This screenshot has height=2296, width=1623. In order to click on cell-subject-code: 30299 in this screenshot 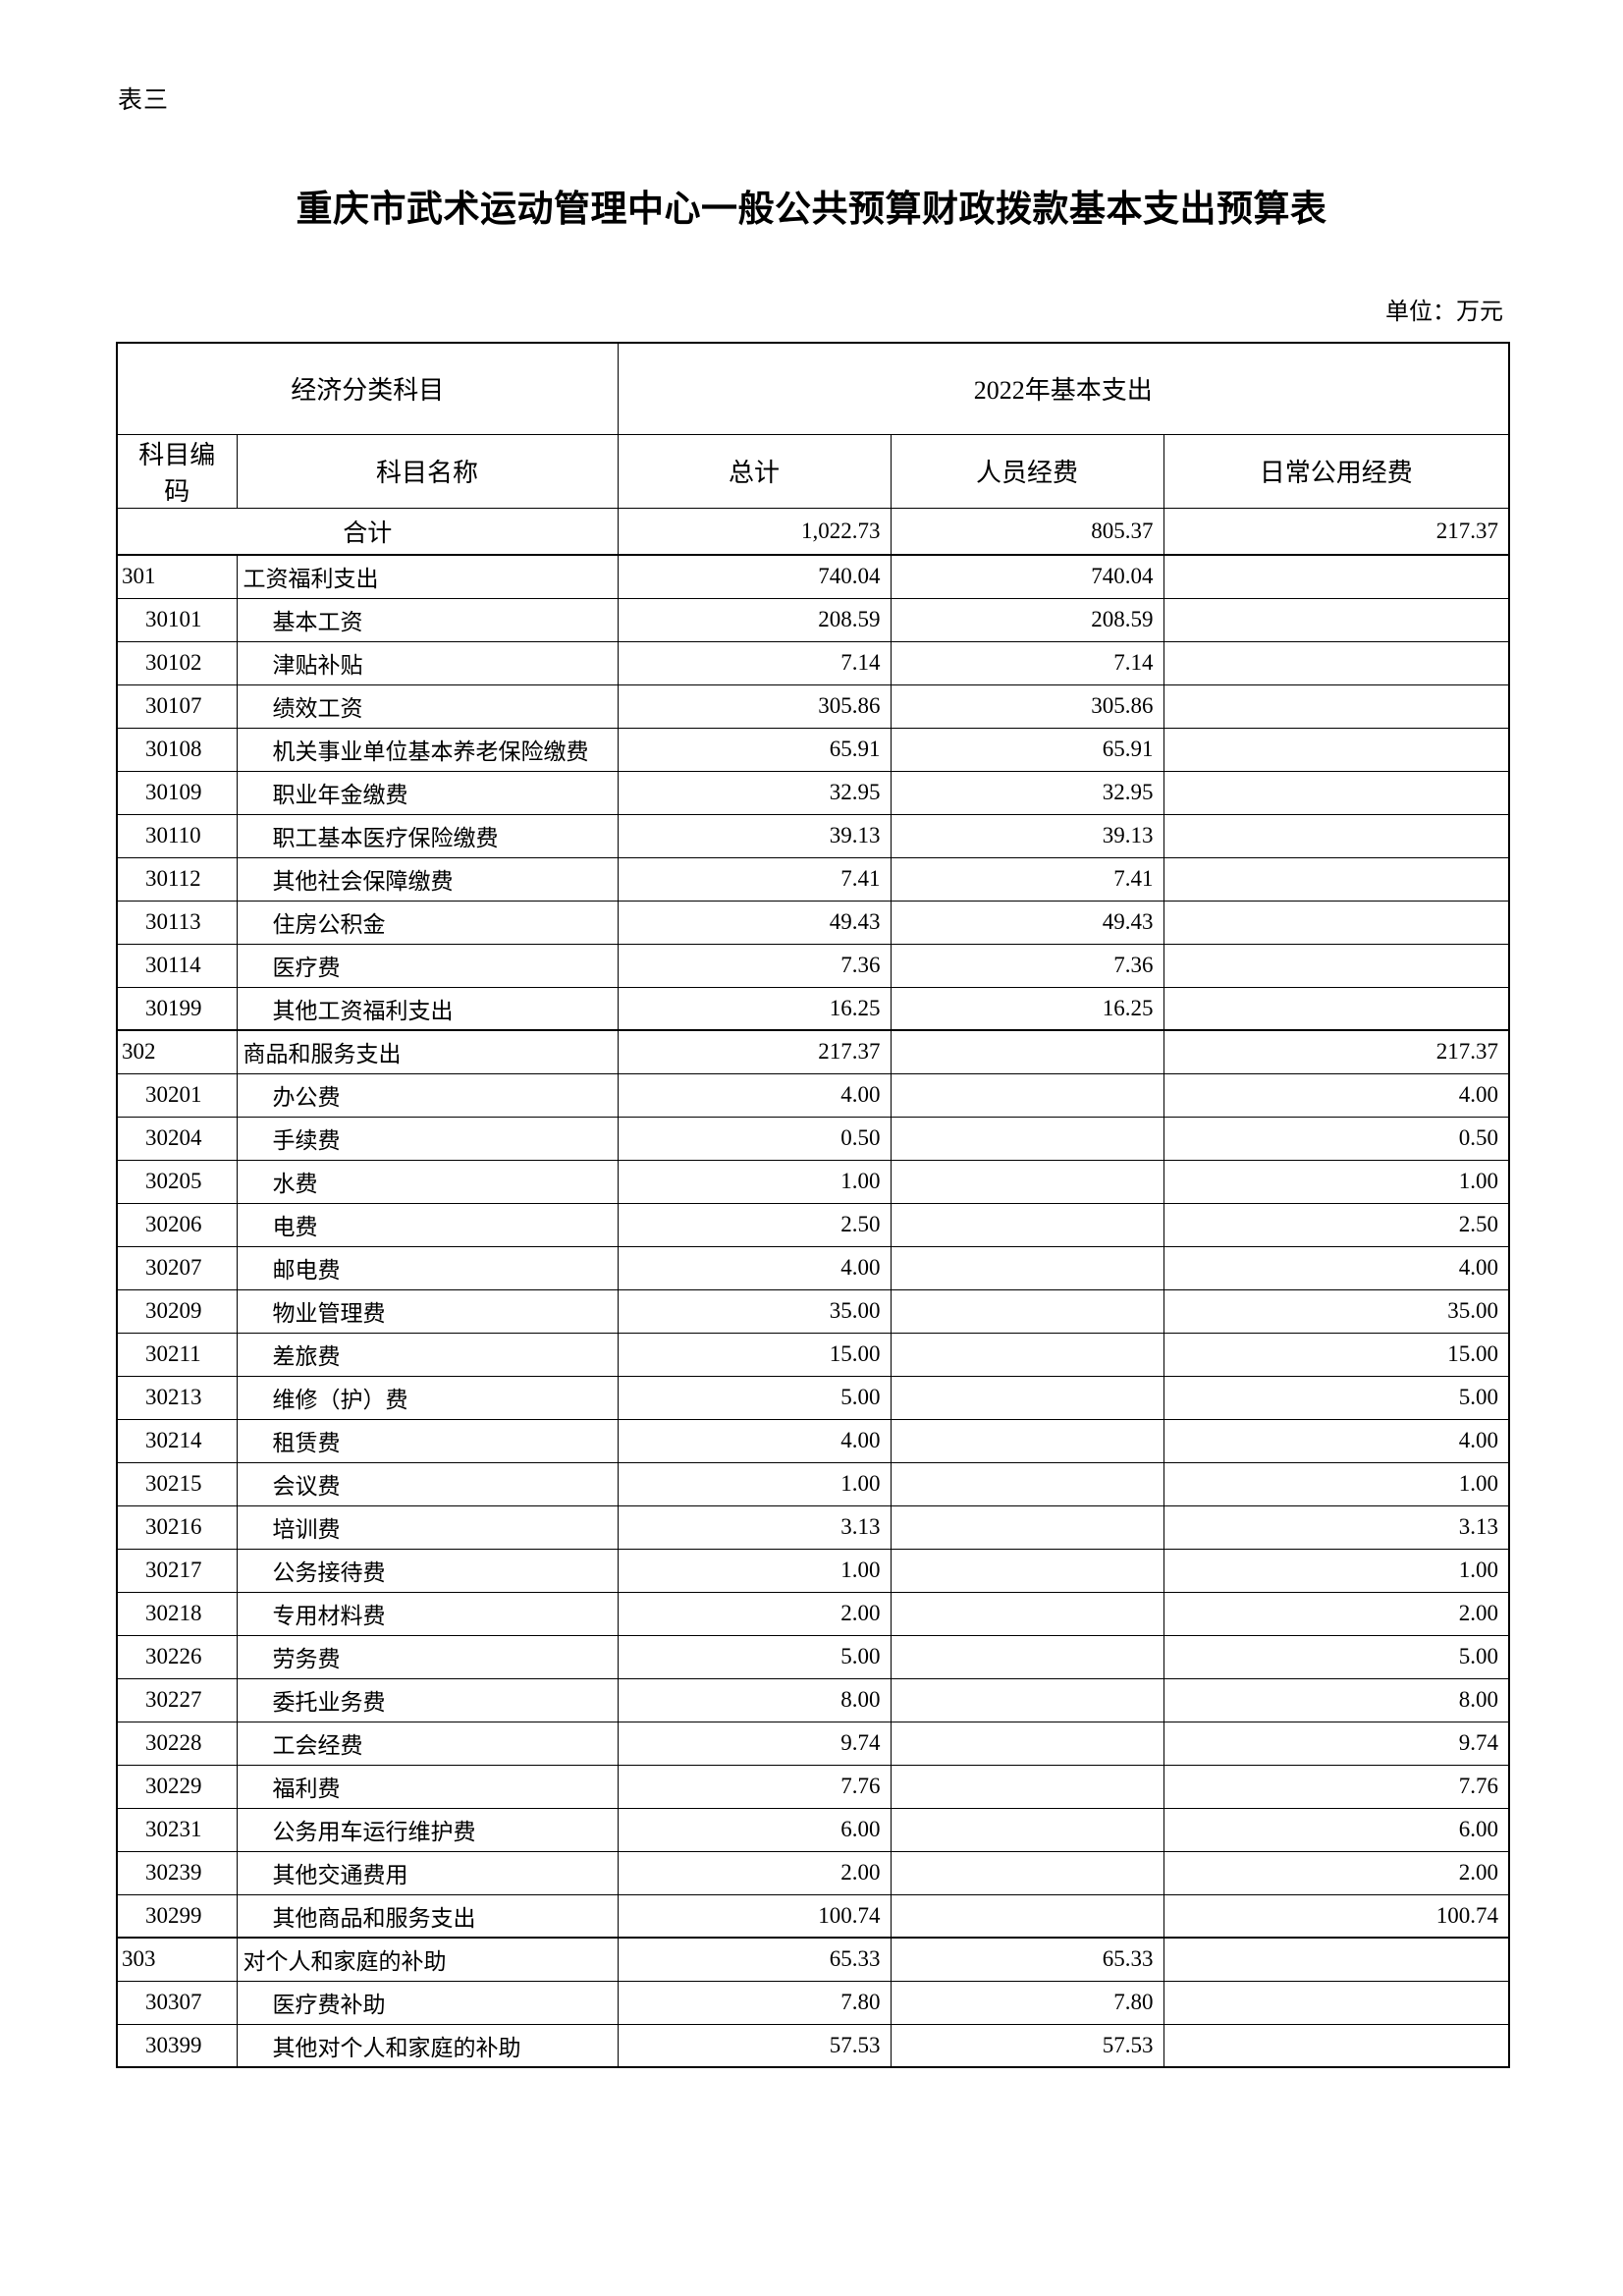, I will do `click(177, 1916)`.